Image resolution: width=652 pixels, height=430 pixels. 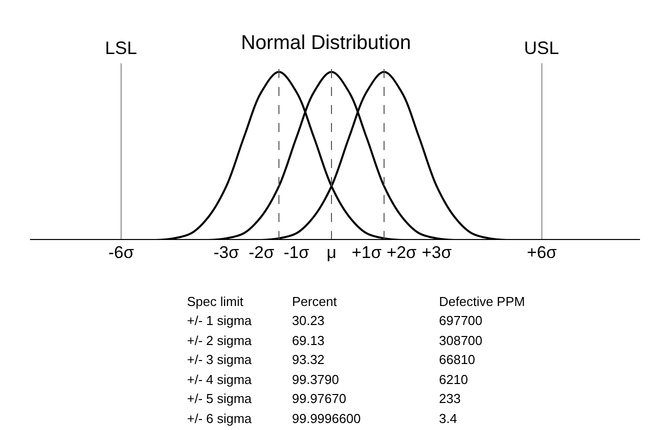 I want to click on text: +/- 6 sigma, so click(x=219, y=418).